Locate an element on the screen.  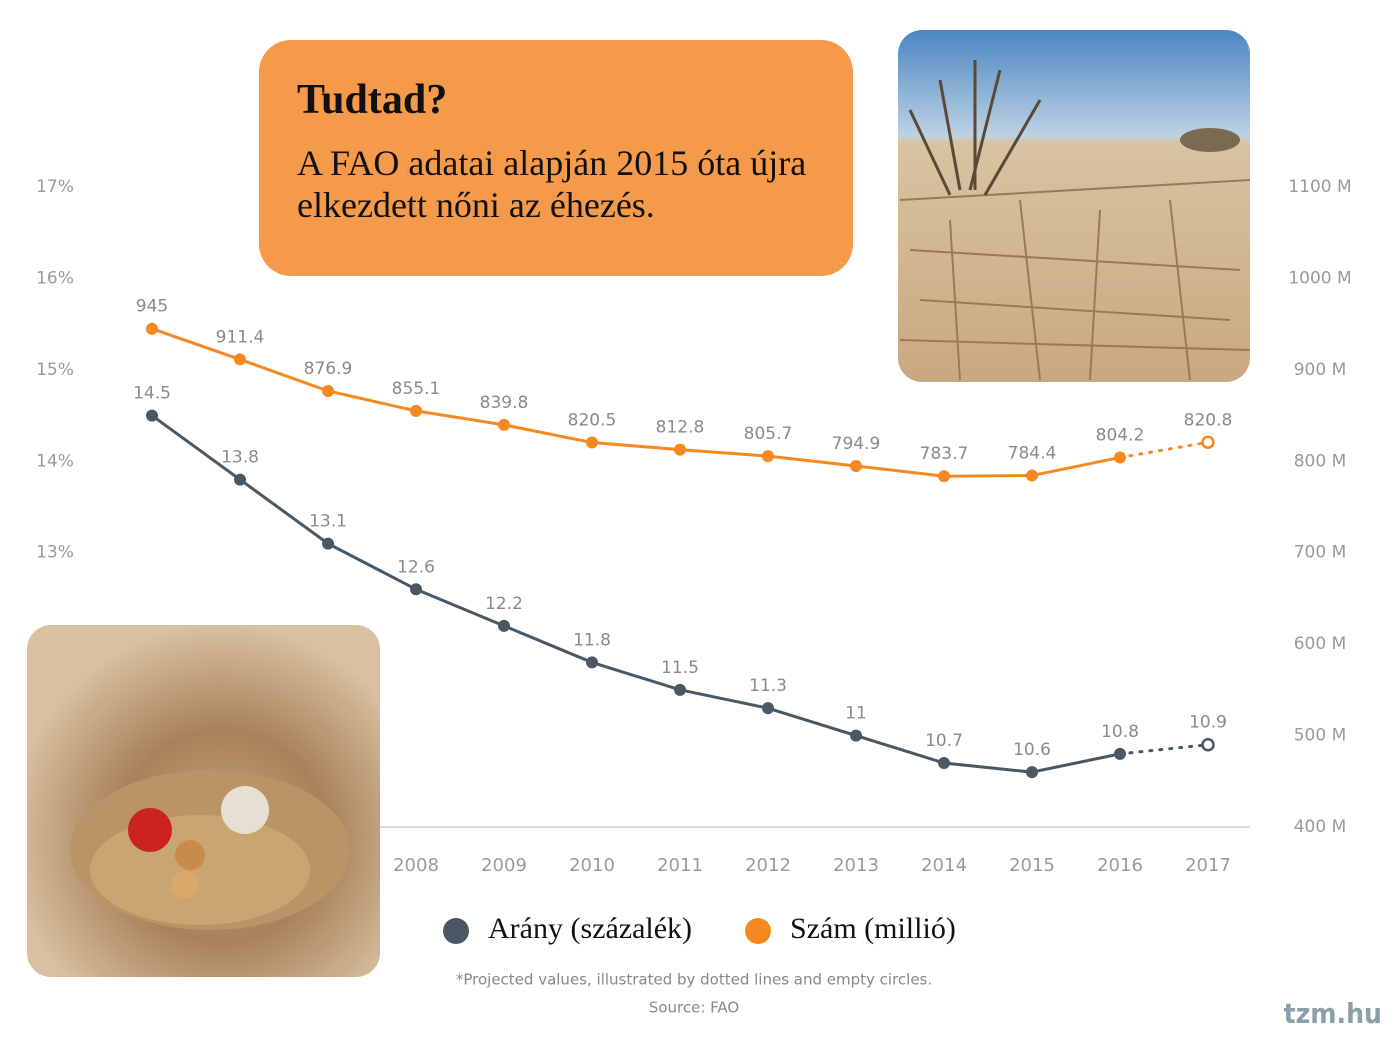
x-tick-label: 2015 is located at coordinates (1032, 865).